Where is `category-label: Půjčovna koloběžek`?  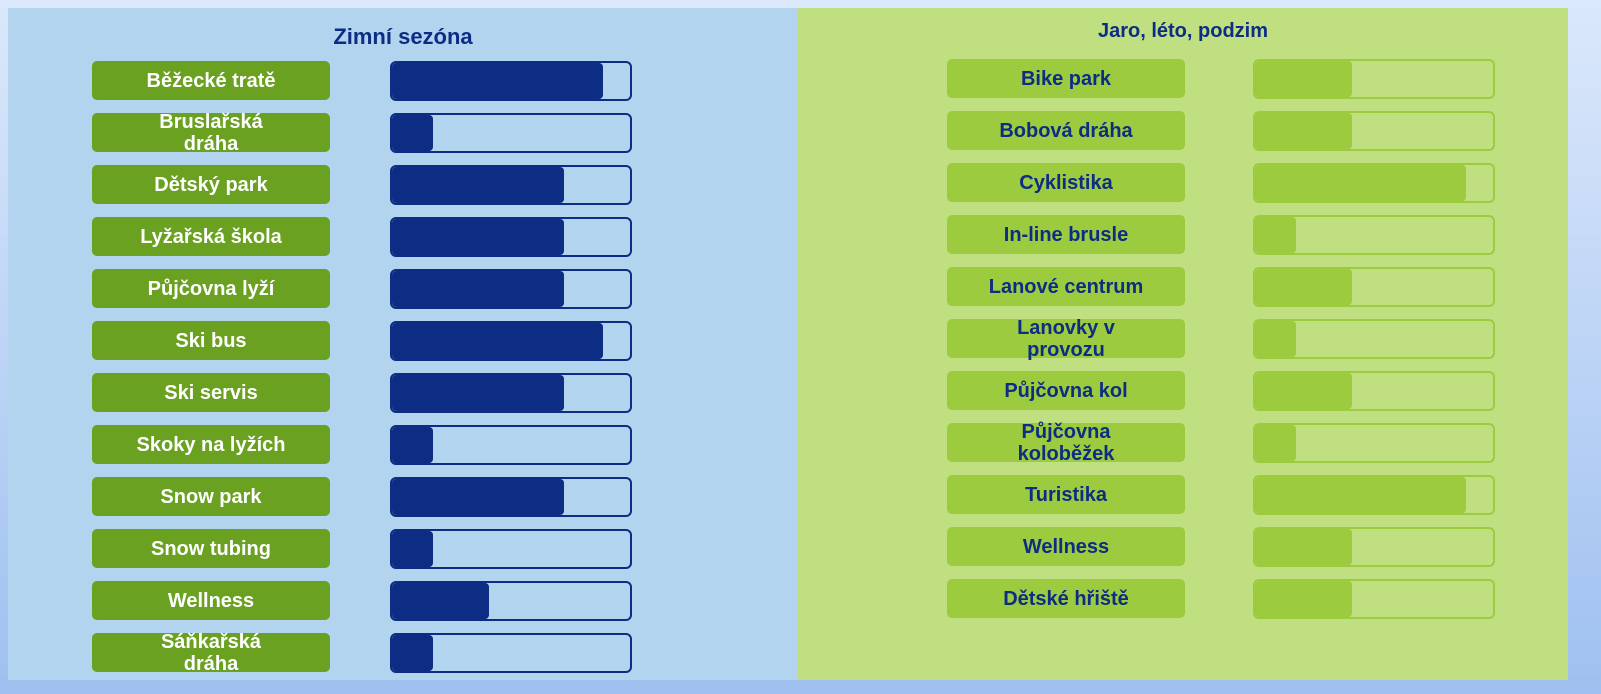 category-label: Půjčovna koloběžek is located at coordinates (1066, 443).